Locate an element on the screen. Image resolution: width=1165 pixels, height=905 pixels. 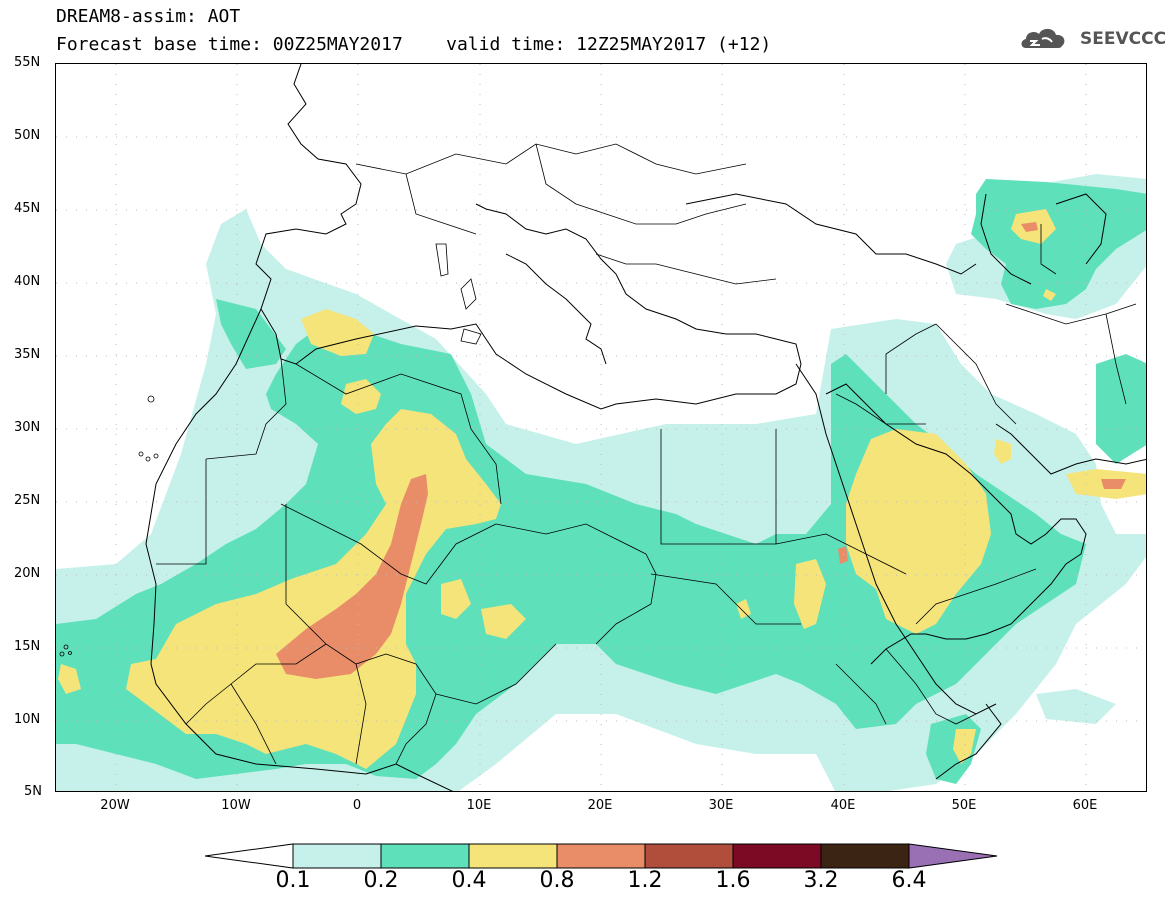
colorbar-above-triangle is located at coordinates (953, 856).